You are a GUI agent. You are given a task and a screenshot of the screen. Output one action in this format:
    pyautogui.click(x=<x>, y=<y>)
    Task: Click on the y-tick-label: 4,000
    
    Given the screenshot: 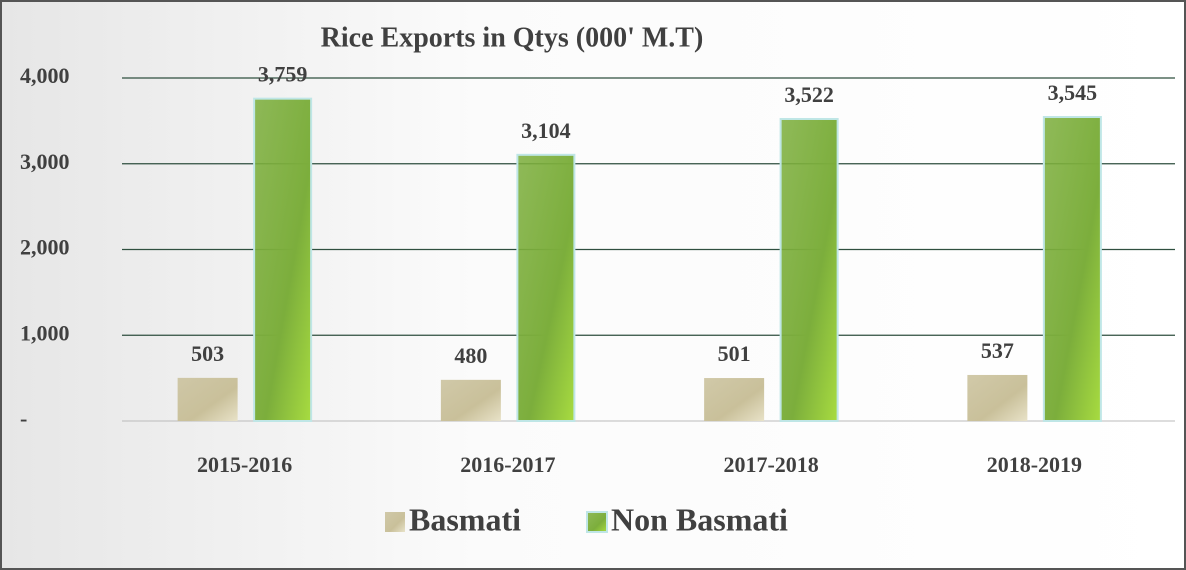 What is the action you would take?
    pyautogui.click(x=45, y=75)
    